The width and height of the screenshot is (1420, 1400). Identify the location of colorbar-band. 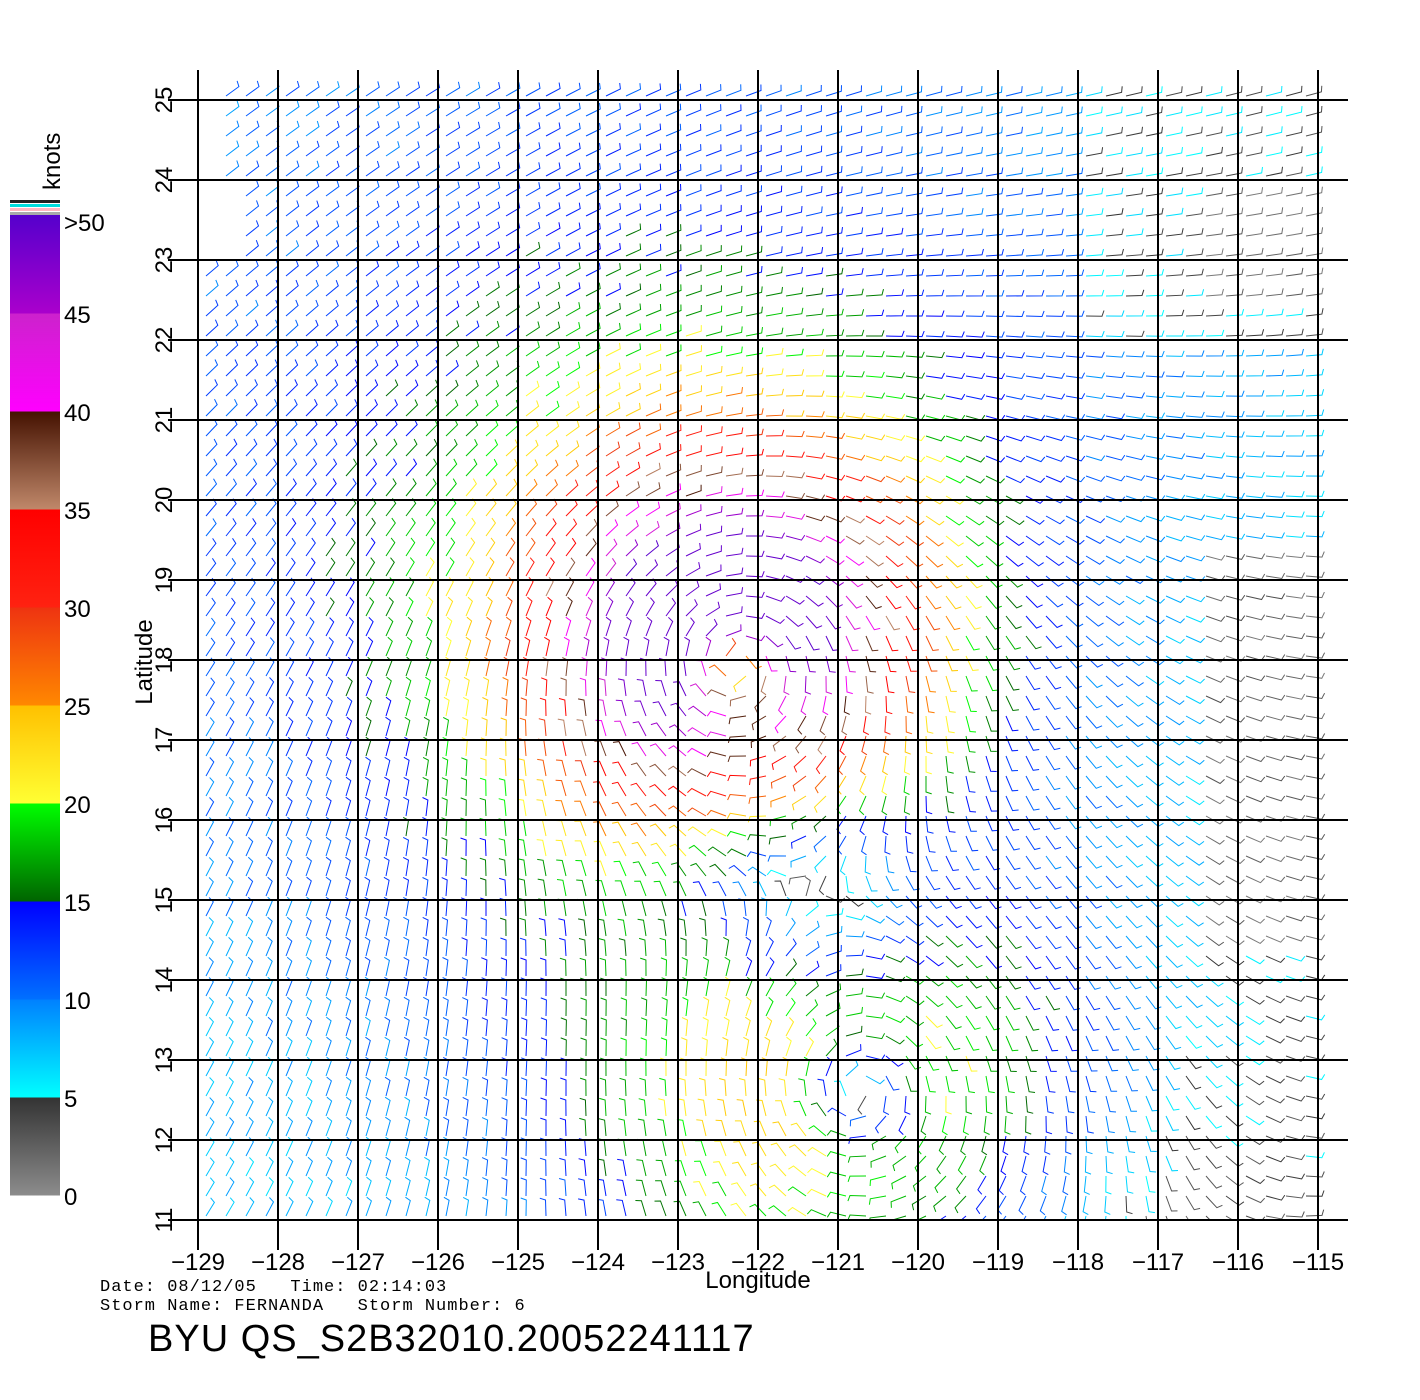
(35, 362).